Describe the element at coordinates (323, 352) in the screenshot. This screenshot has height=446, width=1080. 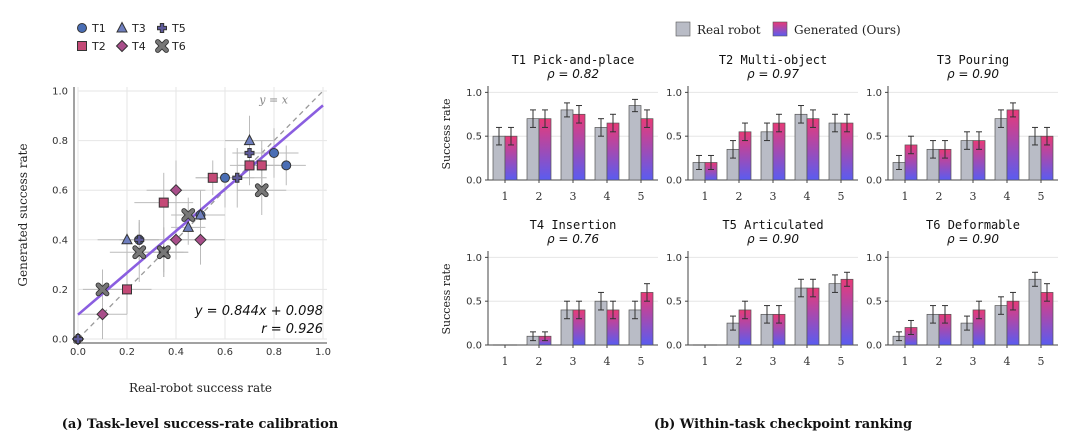
I see `x-tick-label: 1.0` at that location.